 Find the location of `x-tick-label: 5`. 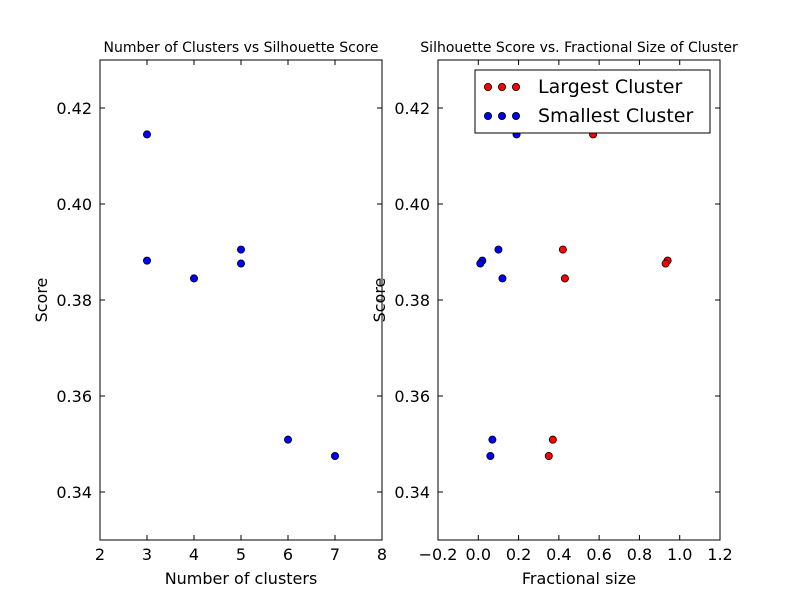

x-tick-label: 5 is located at coordinates (241, 554).